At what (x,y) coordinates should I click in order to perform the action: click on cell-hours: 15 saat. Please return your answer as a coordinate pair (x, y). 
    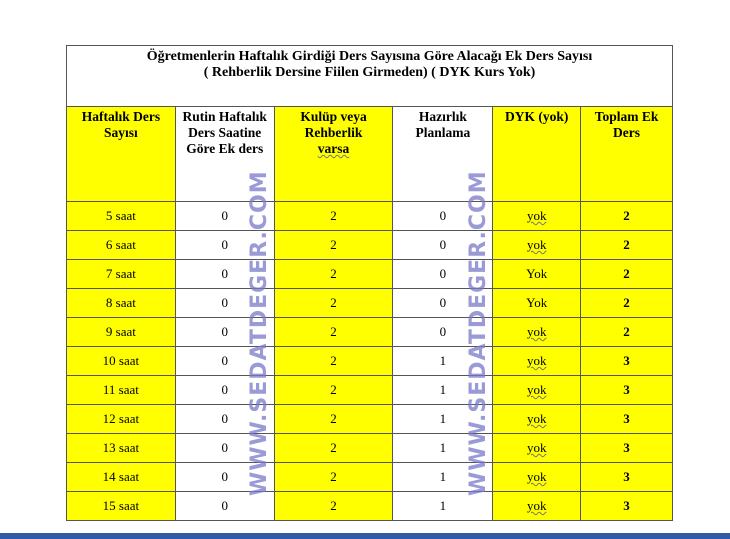
    Looking at the image, I should click on (121, 506).